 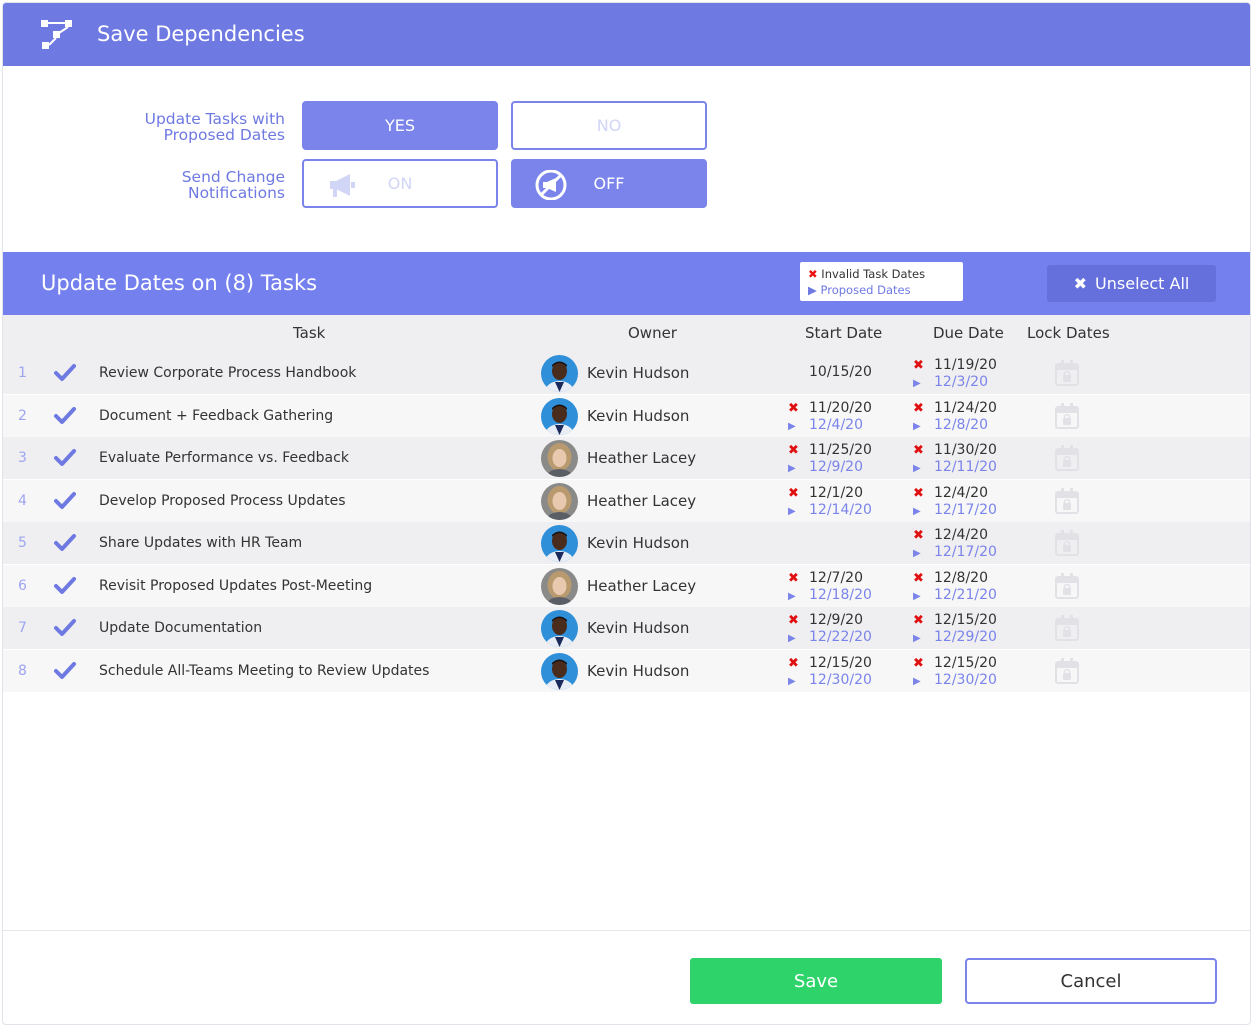 I want to click on row-number: 7, so click(x=22, y=628).